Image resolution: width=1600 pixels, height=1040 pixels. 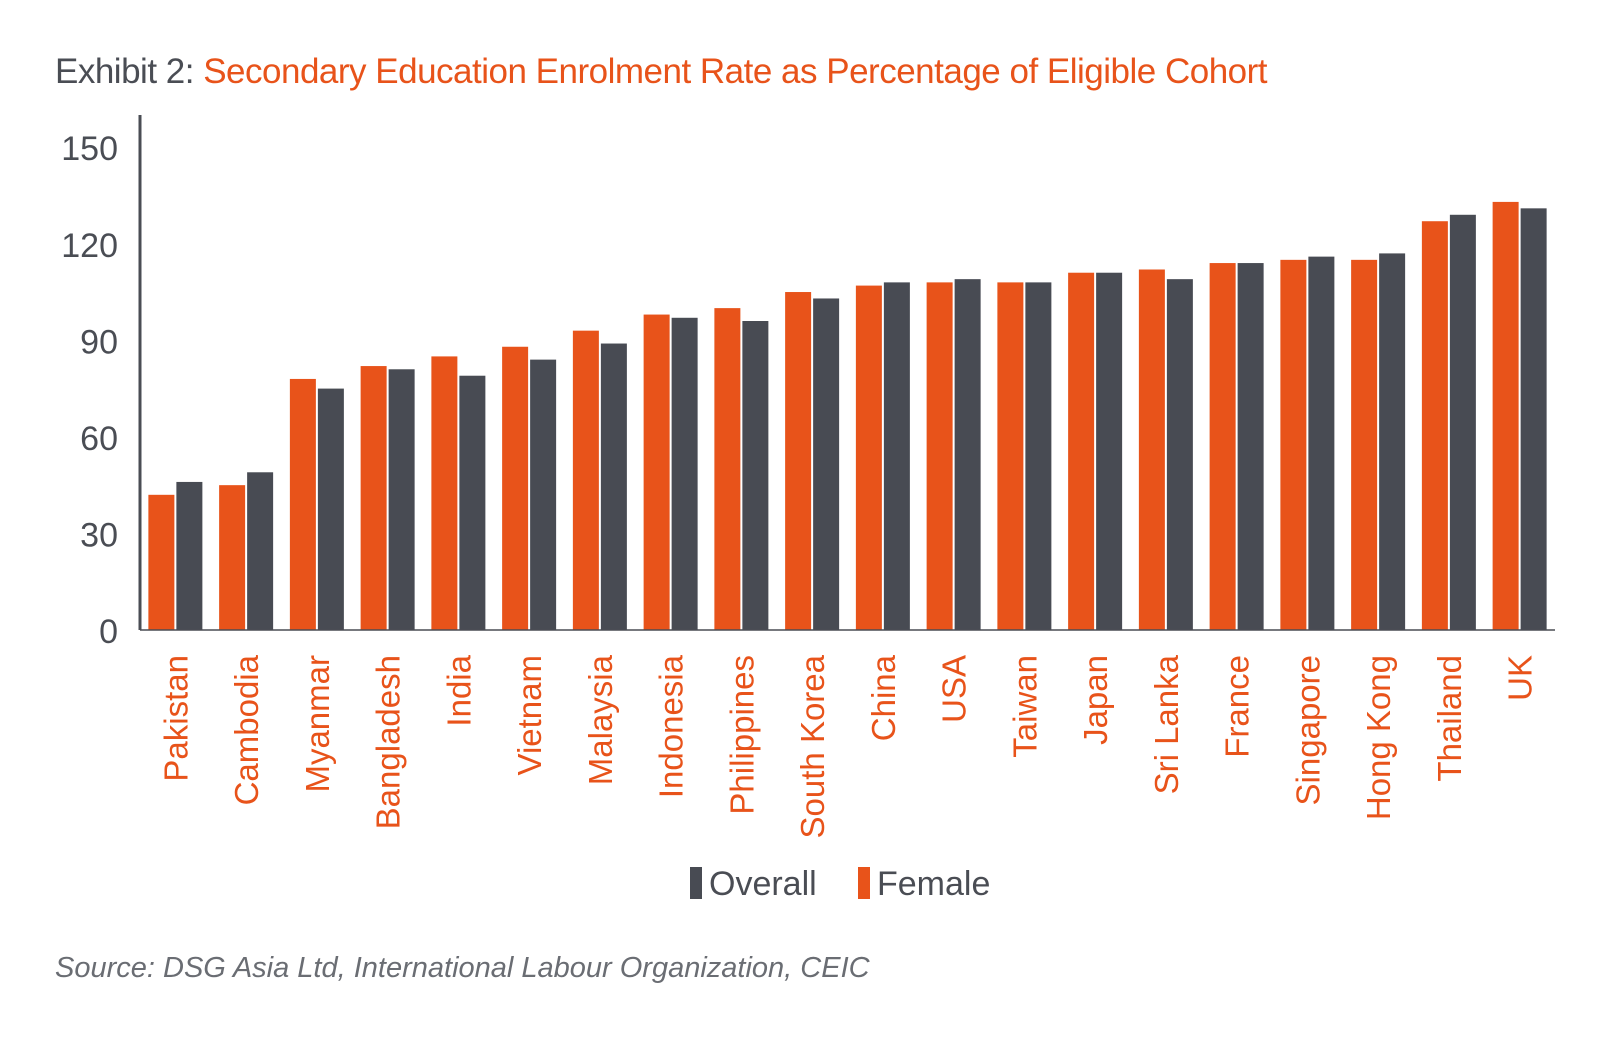 I want to click on x-category-label: Hong Kong, so click(x=1378, y=737).